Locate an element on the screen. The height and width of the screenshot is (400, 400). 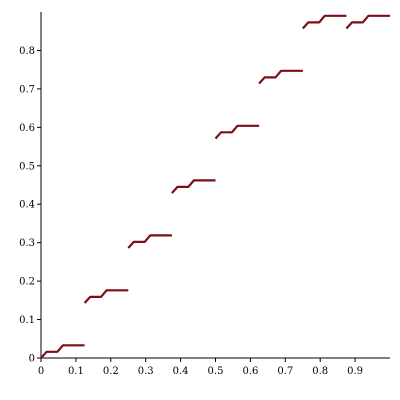
y-ticks: 0 0.1 0.2 0.3 0.4 0.5 0.6 0.7 0.8 is located at coordinates (30, 205).